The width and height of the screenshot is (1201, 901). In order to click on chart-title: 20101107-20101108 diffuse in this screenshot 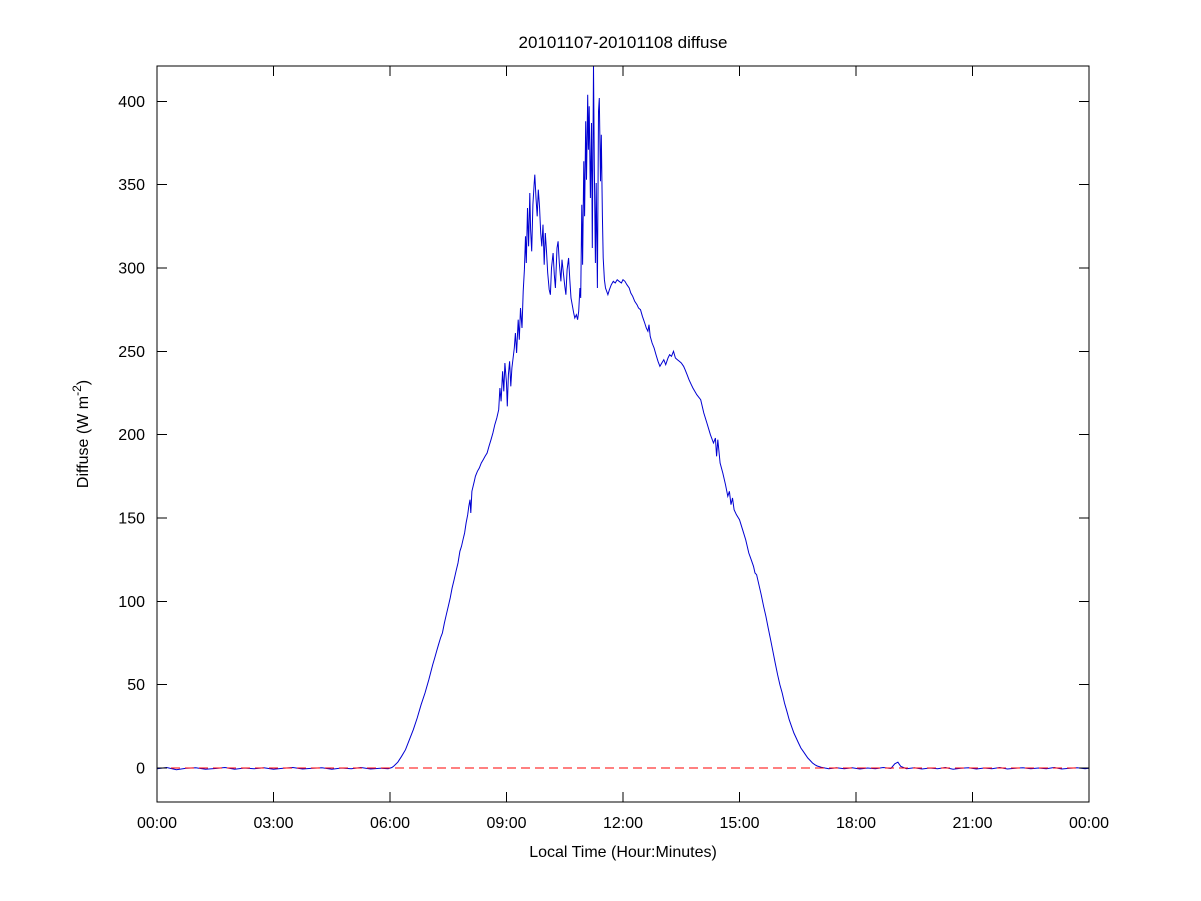, I will do `click(623, 42)`.